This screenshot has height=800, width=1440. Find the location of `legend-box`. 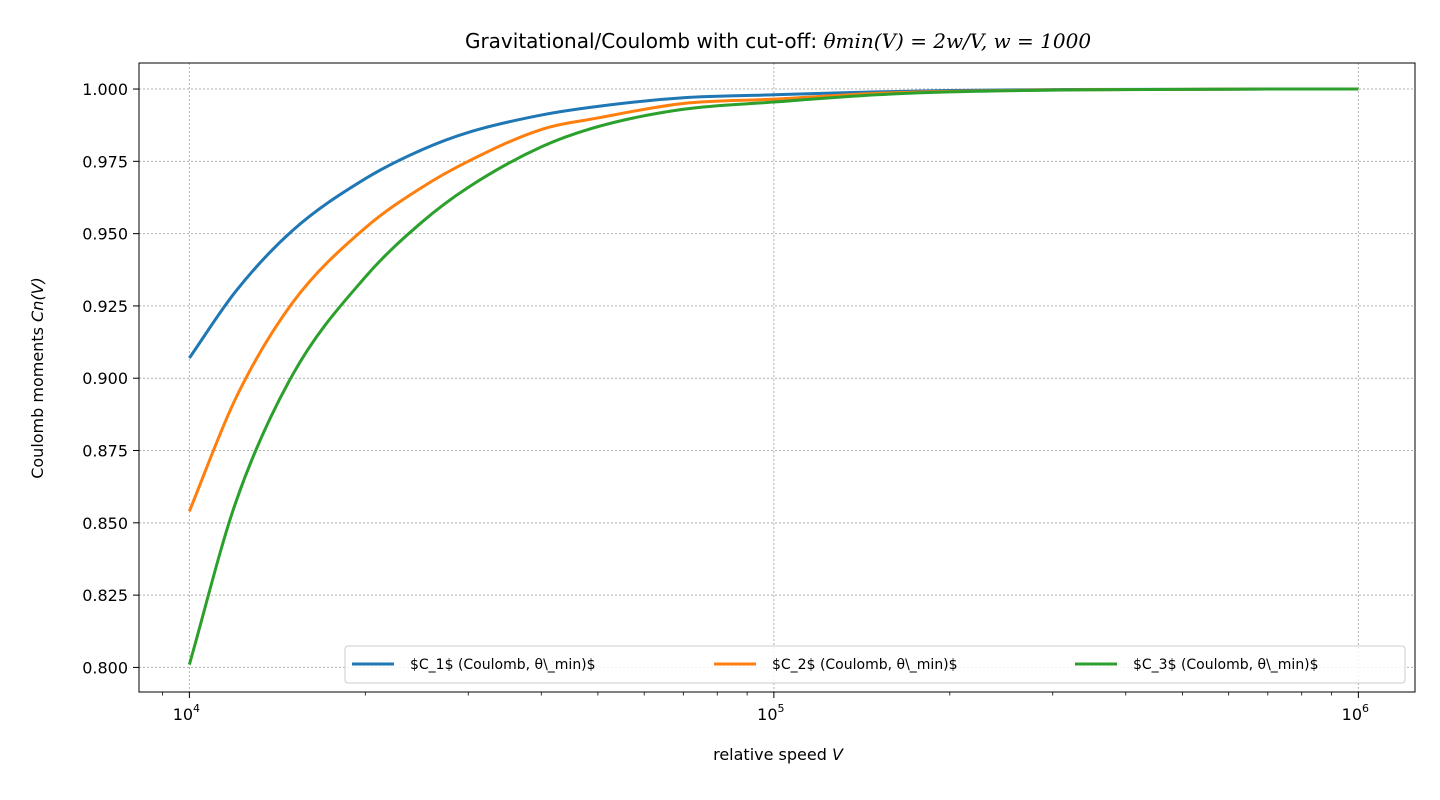

legend-box is located at coordinates (875, 664).